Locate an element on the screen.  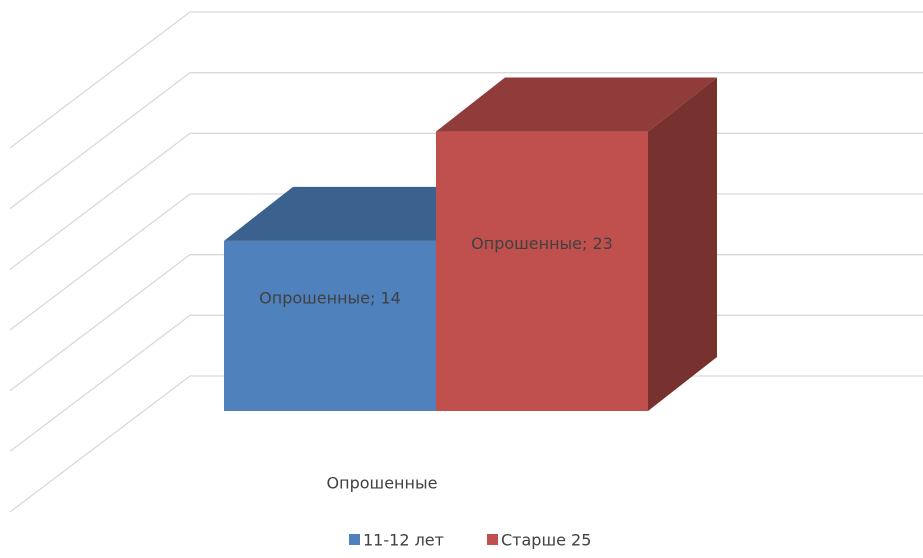
x-tick-label: Опрошенные is located at coordinates (382, 483).